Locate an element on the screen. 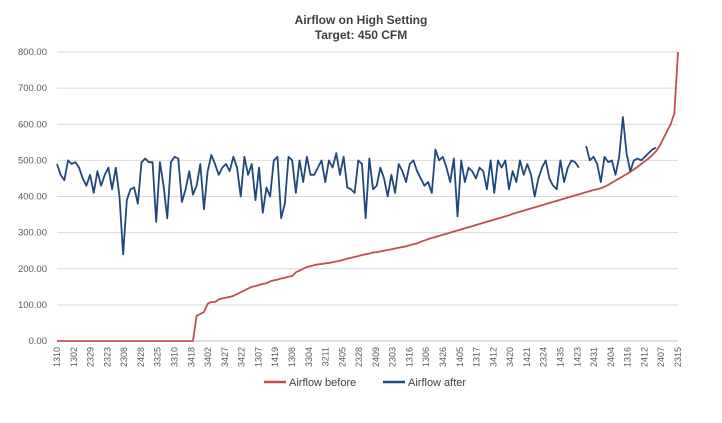 The image size is (722, 423). x-tick-label: 2412 is located at coordinates (644, 357).